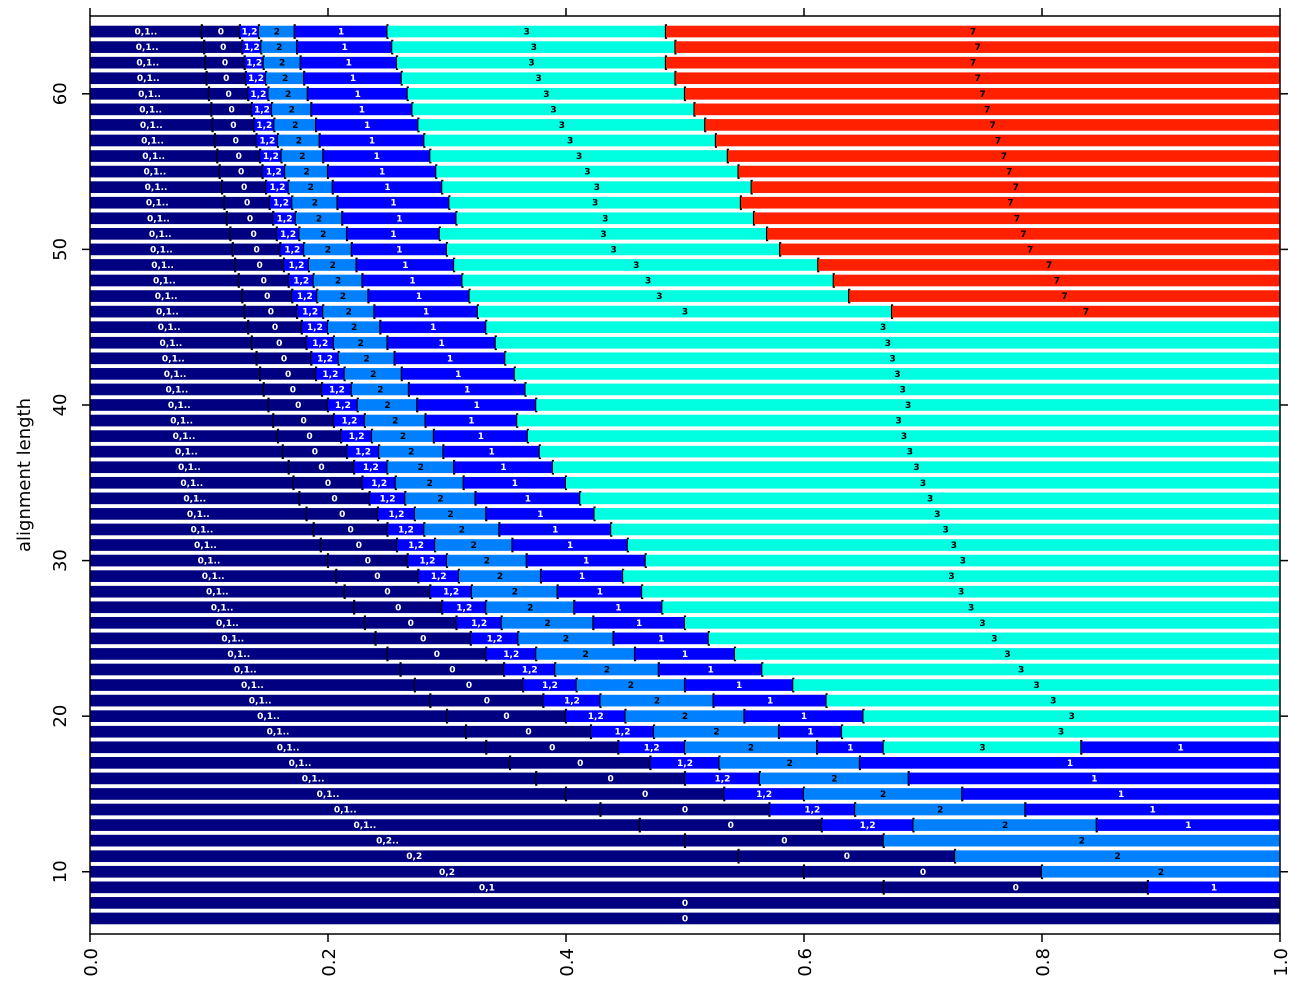 The width and height of the screenshot is (1299, 997). What do you see at coordinates (685, 187) in the screenshot?
I see `bar-row-54: 0,1.. 0 1,2 2 1 3 7` at bounding box center [685, 187].